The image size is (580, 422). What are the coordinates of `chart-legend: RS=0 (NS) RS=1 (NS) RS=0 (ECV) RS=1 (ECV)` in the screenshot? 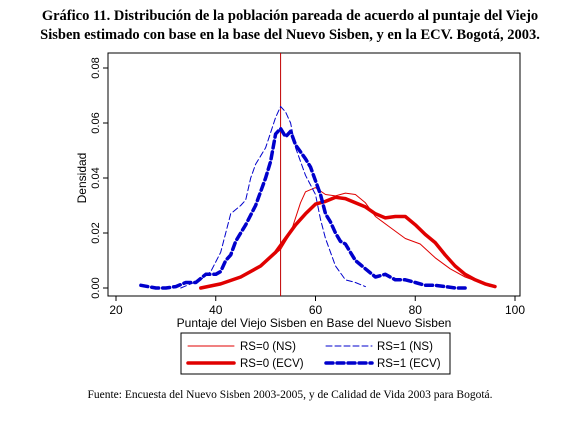 It's located at (315, 353).